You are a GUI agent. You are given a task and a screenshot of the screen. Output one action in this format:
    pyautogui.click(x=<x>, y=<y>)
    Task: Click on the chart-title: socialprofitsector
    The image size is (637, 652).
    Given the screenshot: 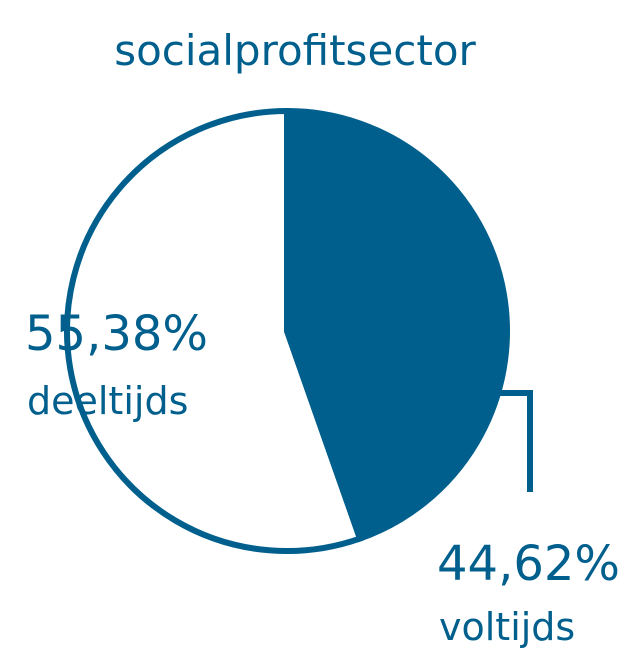 What is the action you would take?
    pyautogui.click(x=295, y=50)
    